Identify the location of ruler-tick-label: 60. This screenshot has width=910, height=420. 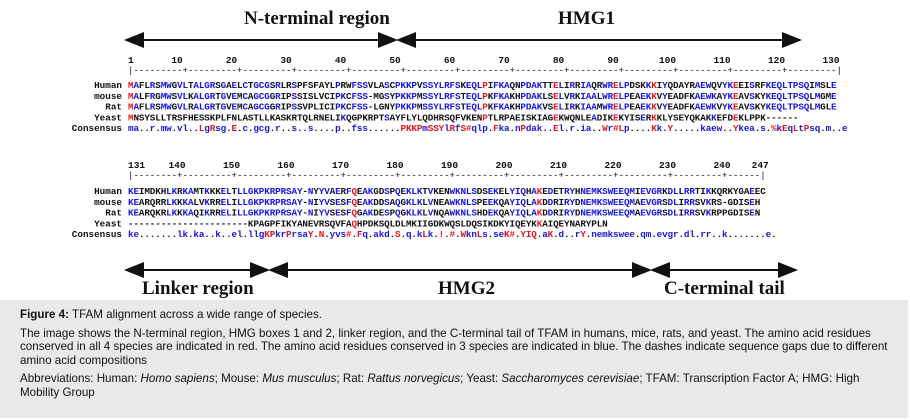
(450, 60).